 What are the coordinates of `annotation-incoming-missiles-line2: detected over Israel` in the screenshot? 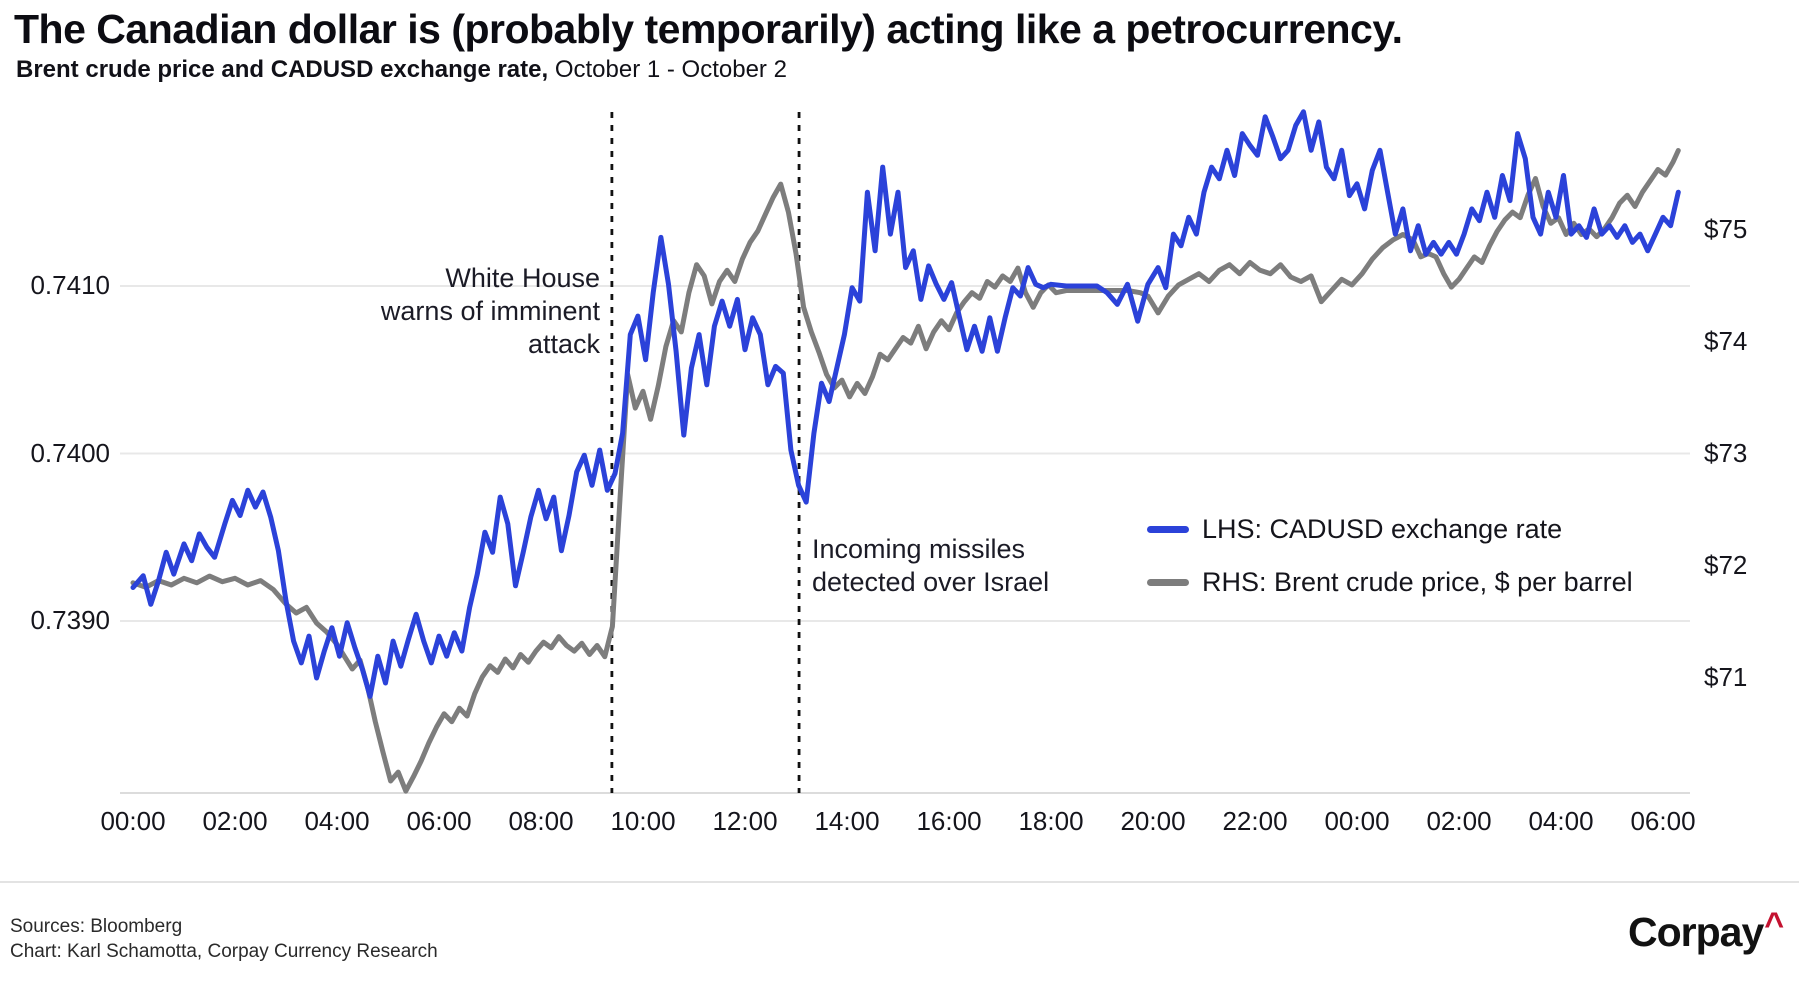 It's located at (931, 582).